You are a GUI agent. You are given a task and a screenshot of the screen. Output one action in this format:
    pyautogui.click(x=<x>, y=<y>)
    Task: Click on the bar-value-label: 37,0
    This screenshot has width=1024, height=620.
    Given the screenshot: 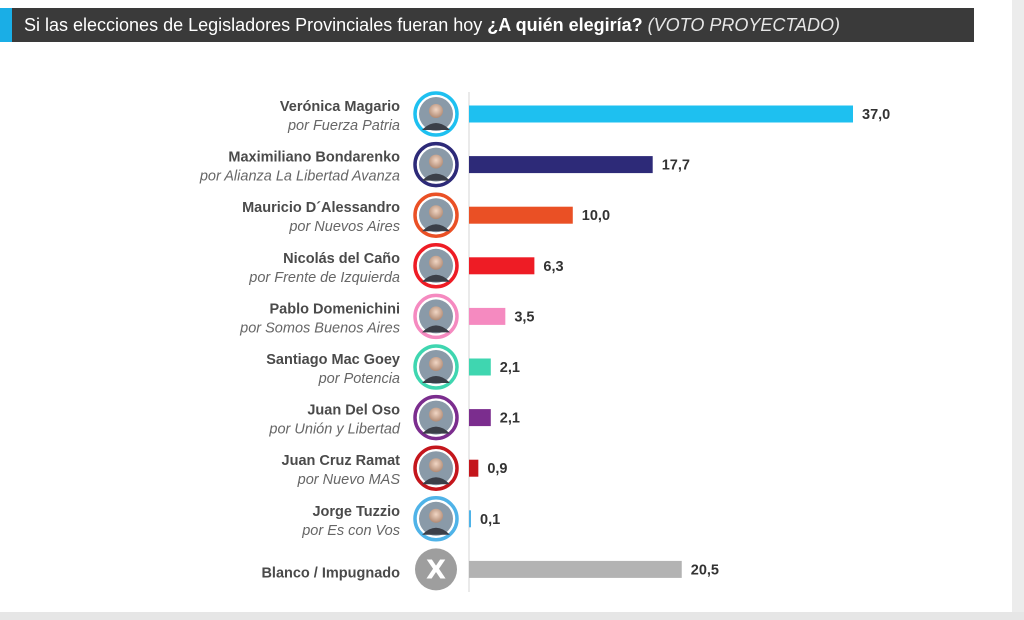 What is the action you would take?
    pyautogui.click(x=876, y=115)
    